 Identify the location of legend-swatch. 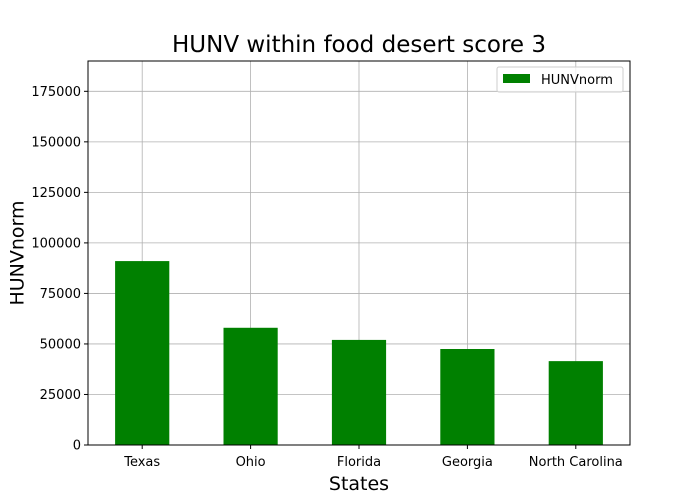
(516, 78).